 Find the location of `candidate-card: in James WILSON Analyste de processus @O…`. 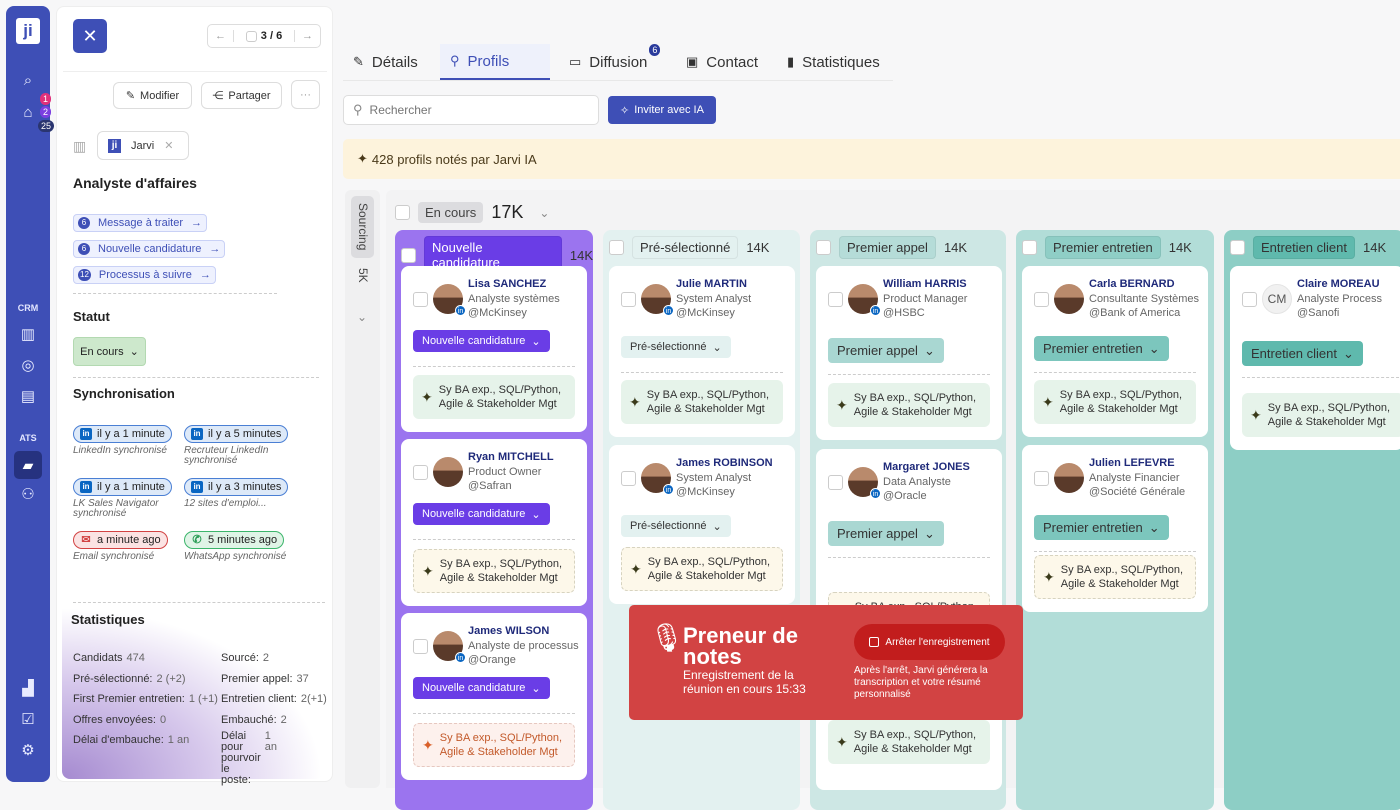

candidate-card: in James WILSON Analyste de processus @O… is located at coordinates (494, 696).